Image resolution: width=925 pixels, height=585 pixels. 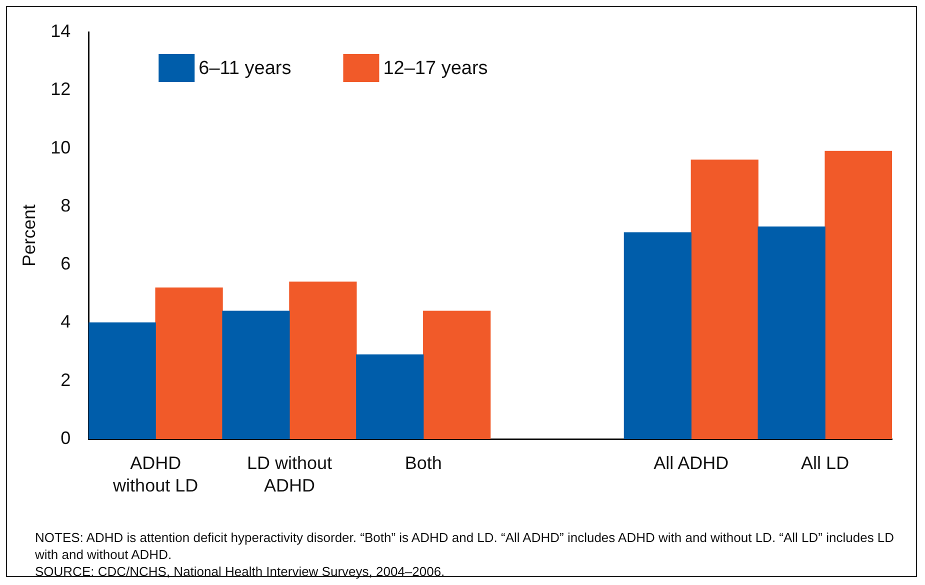 I want to click on text: NOTES: ADHD is attention deficit hyperactivity disorder. “Both” is ADHD and LD. “All ADHD” includes ADHD with and without LD. “All LD” includes LD with and without ADHD., so click(x=465, y=546).